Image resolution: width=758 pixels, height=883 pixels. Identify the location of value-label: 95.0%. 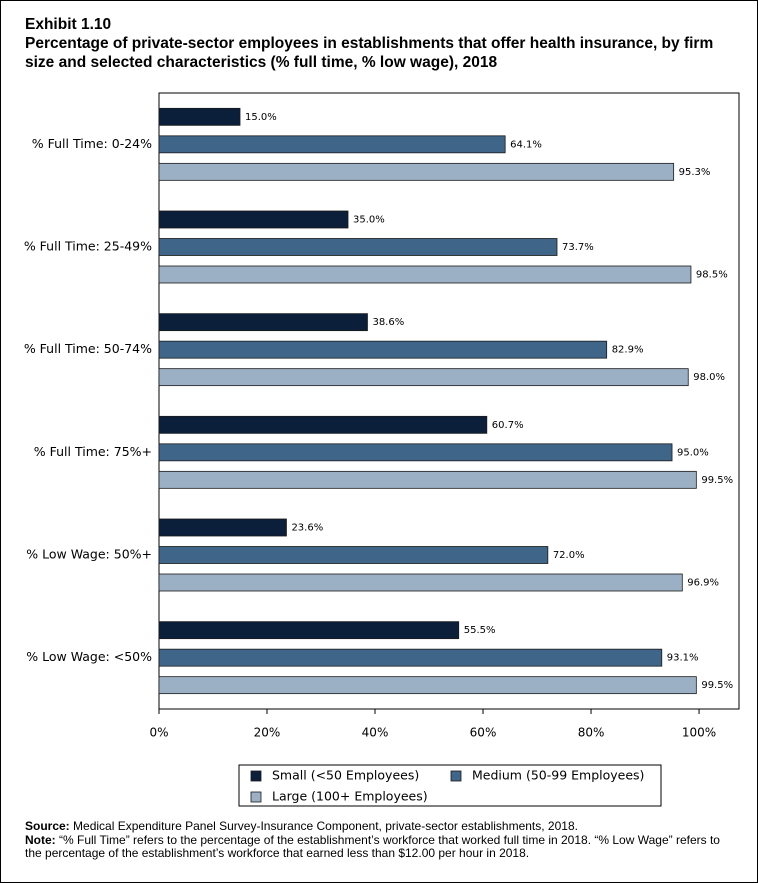
(693, 452).